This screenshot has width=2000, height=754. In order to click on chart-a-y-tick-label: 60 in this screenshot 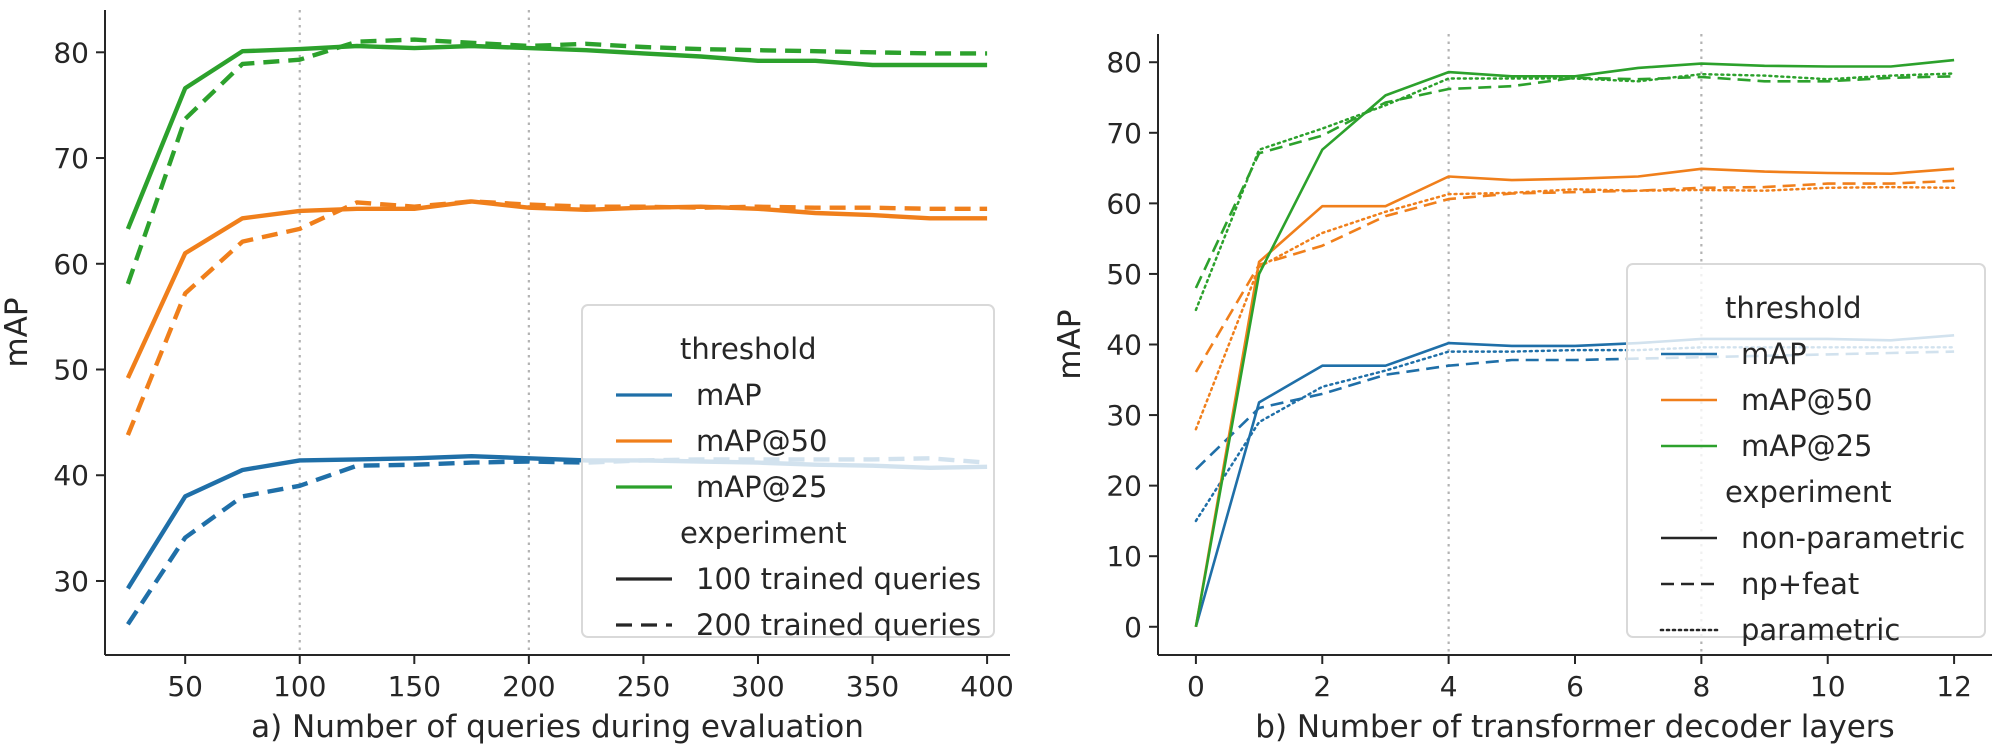, I will do `click(71, 264)`.